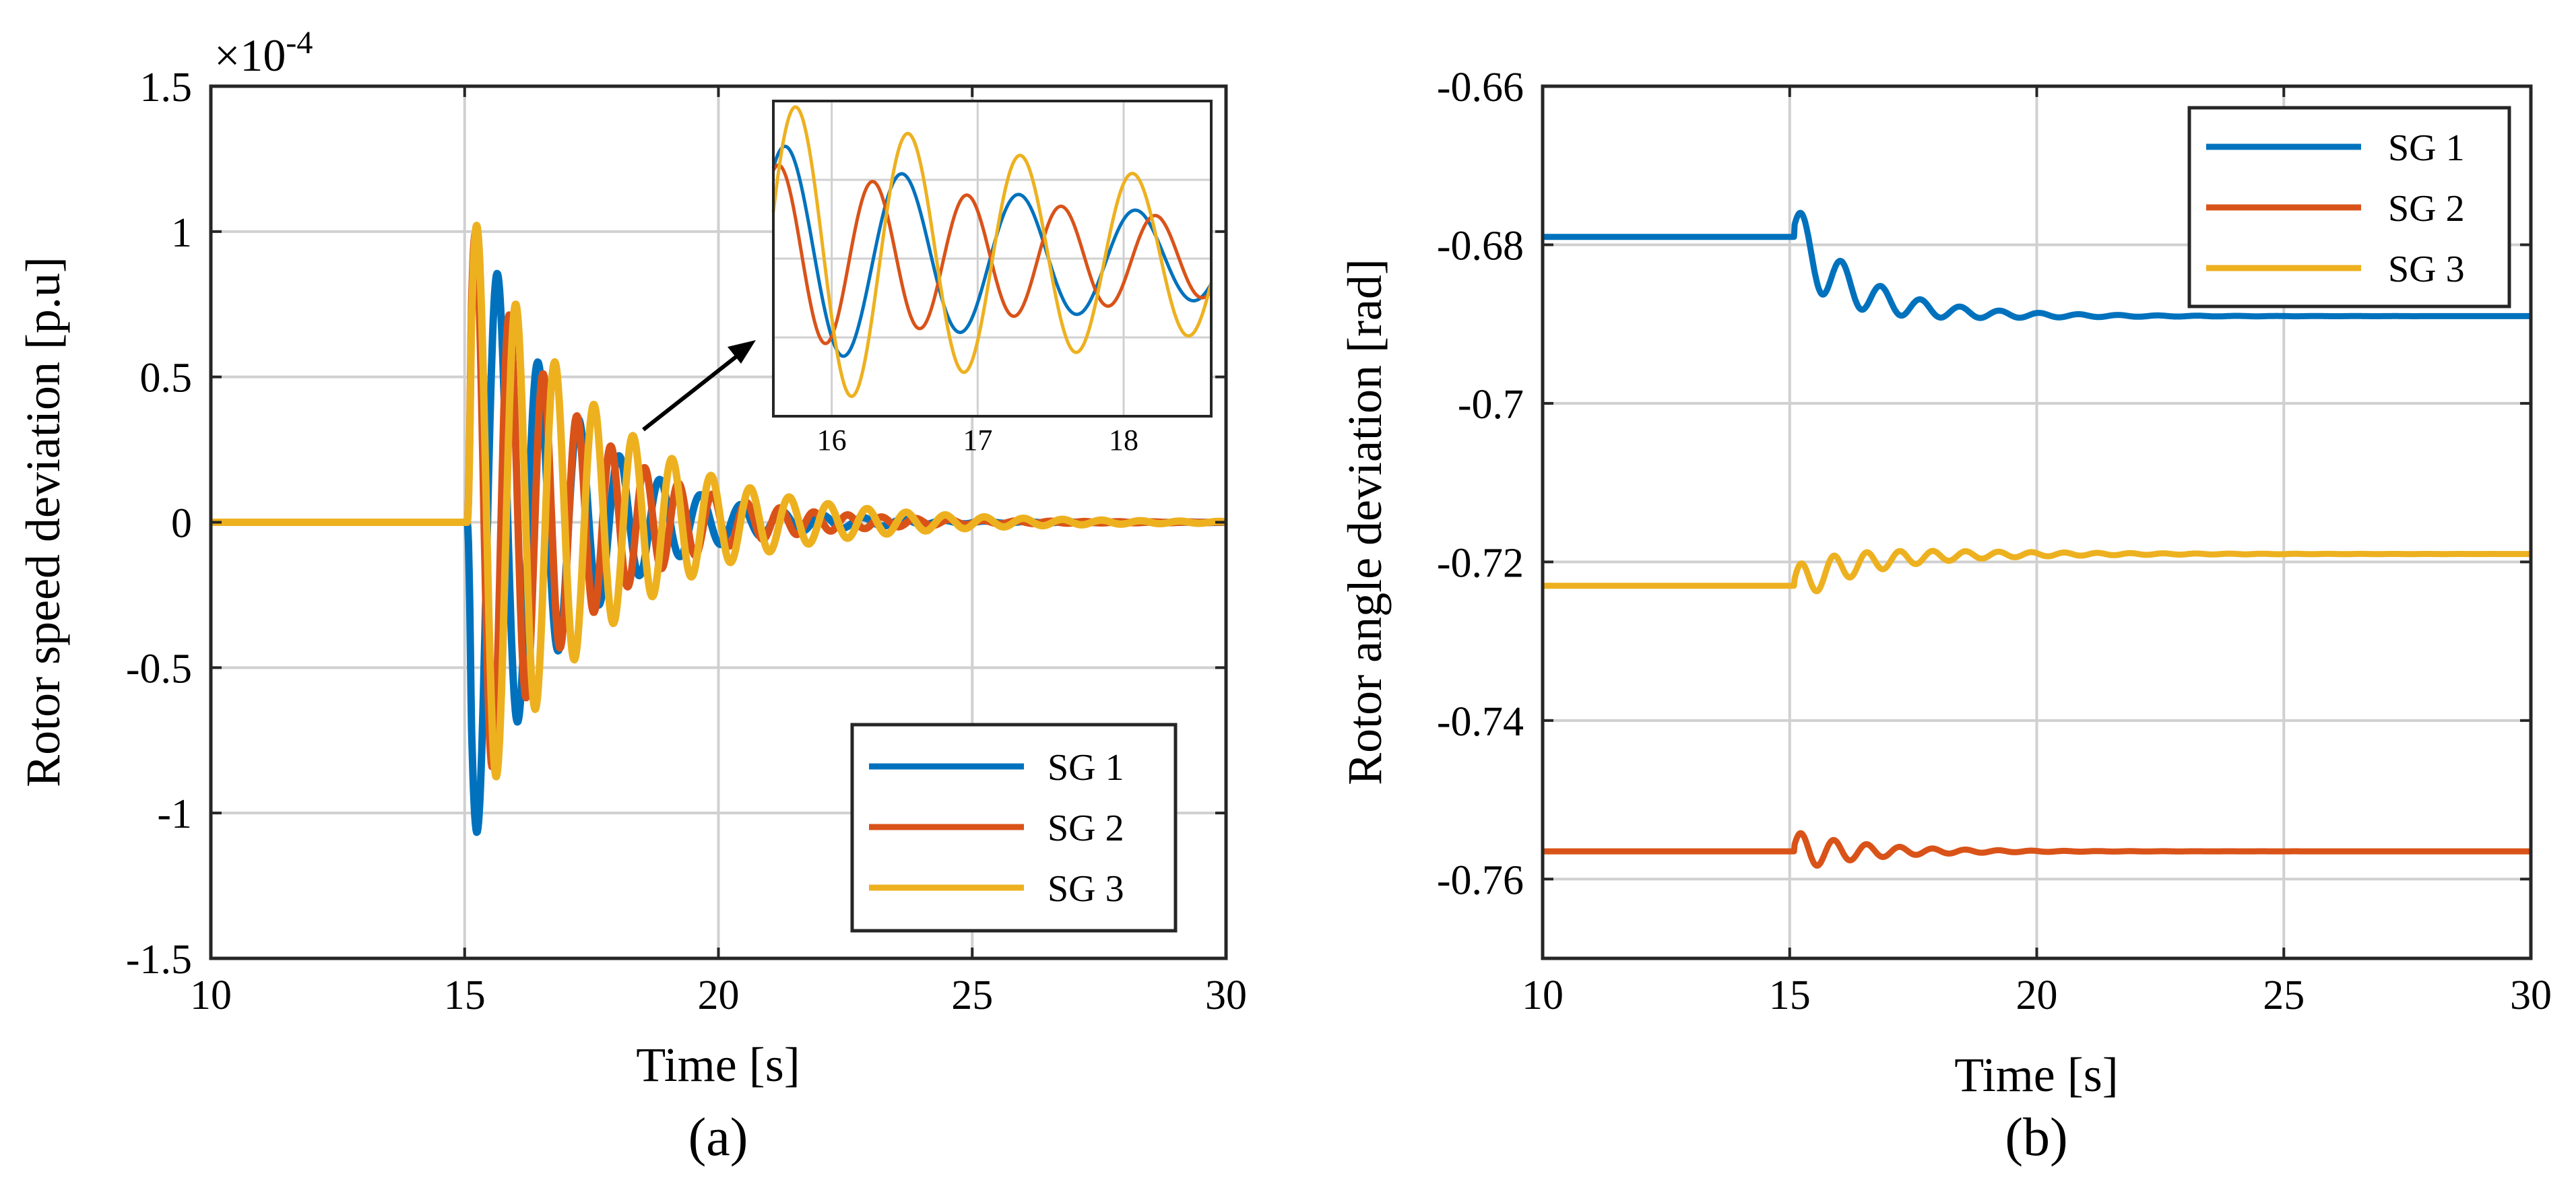 The image size is (2576, 1186). What do you see at coordinates (159, 524) in the screenshot?
I see `y-tick-labels-a: -1.5 -1 -0.5 0 0.5 1 1.5` at bounding box center [159, 524].